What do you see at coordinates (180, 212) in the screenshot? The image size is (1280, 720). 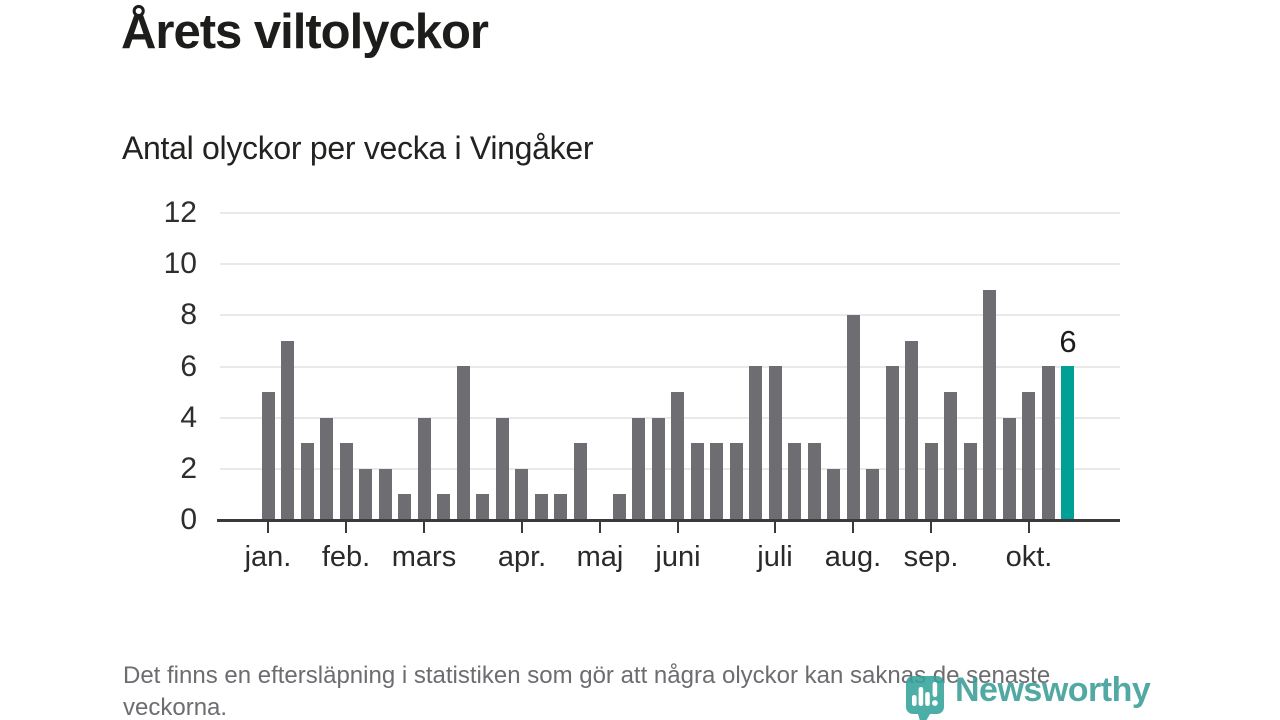 I see `y-axis-label-12: 12` at bounding box center [180, 212].